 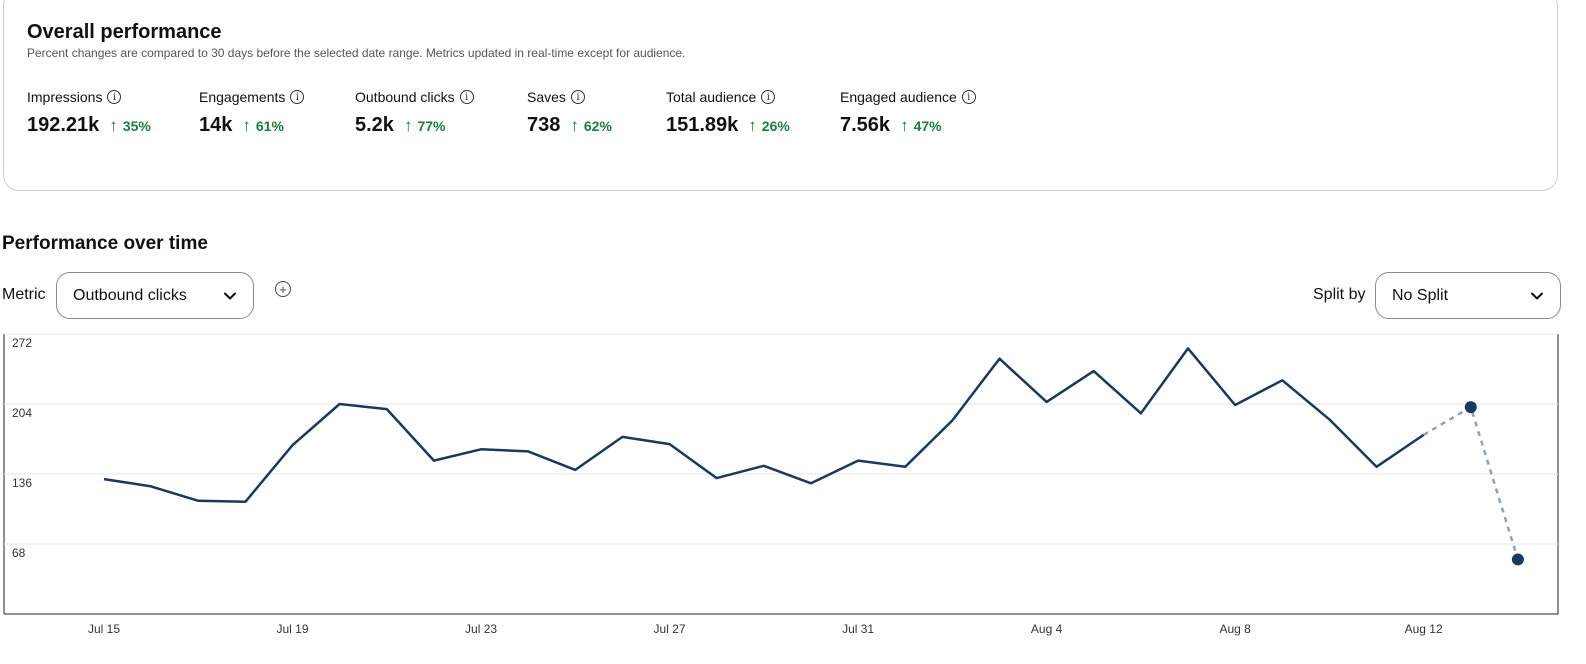 I want to click on metric-label: Saves, so click(x=546, y=97).